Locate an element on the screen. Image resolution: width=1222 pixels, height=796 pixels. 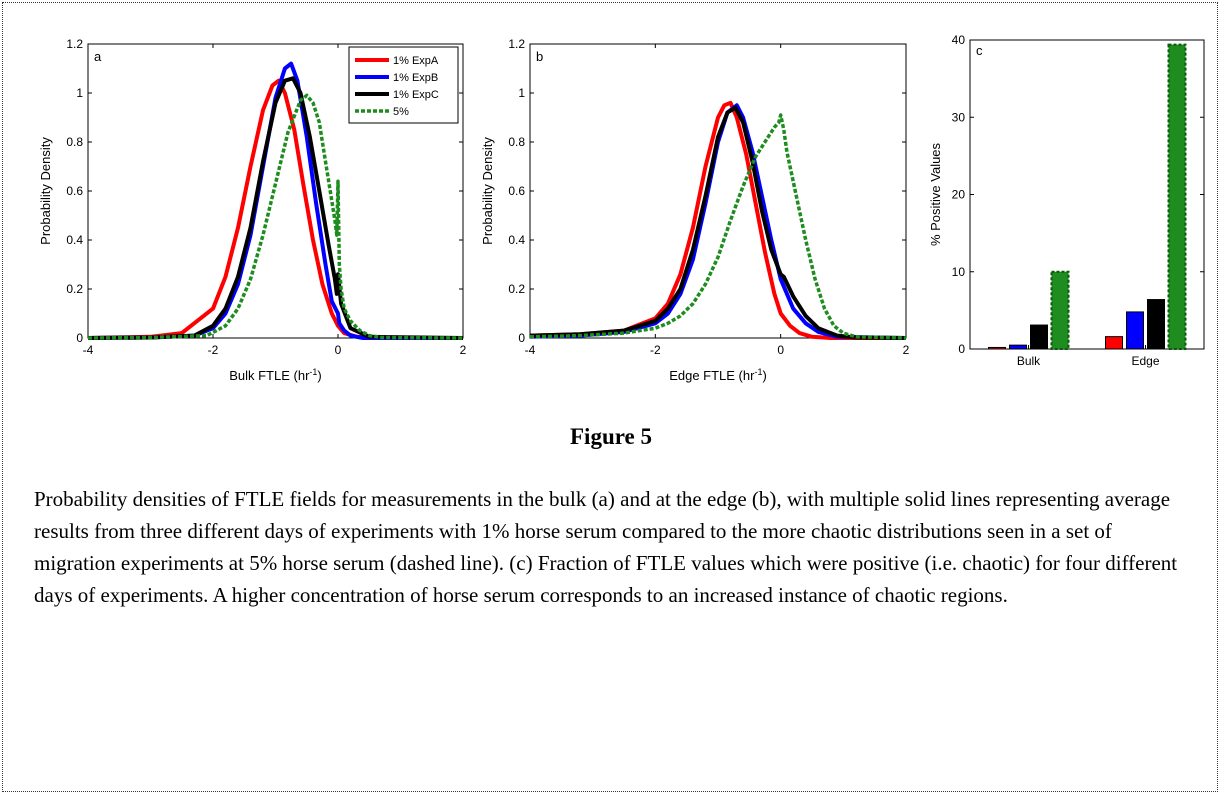
x-tick-label: Edge is located at coordinates (1145, 361).